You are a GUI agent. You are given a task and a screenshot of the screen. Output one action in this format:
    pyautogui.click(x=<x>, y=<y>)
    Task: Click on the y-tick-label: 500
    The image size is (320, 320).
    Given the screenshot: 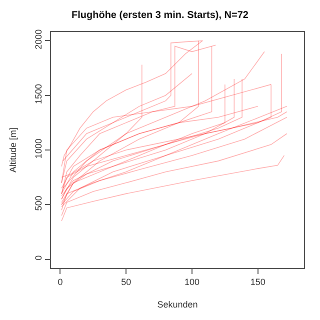 What is the action you would take?
    pyautogui.click(x=38, y=203)
    